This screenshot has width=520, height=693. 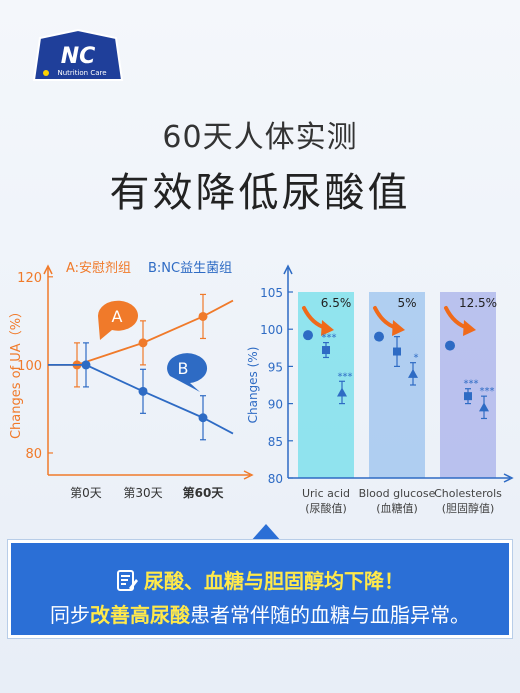 I want to click on series-A-line, so click(x=141, y=332).